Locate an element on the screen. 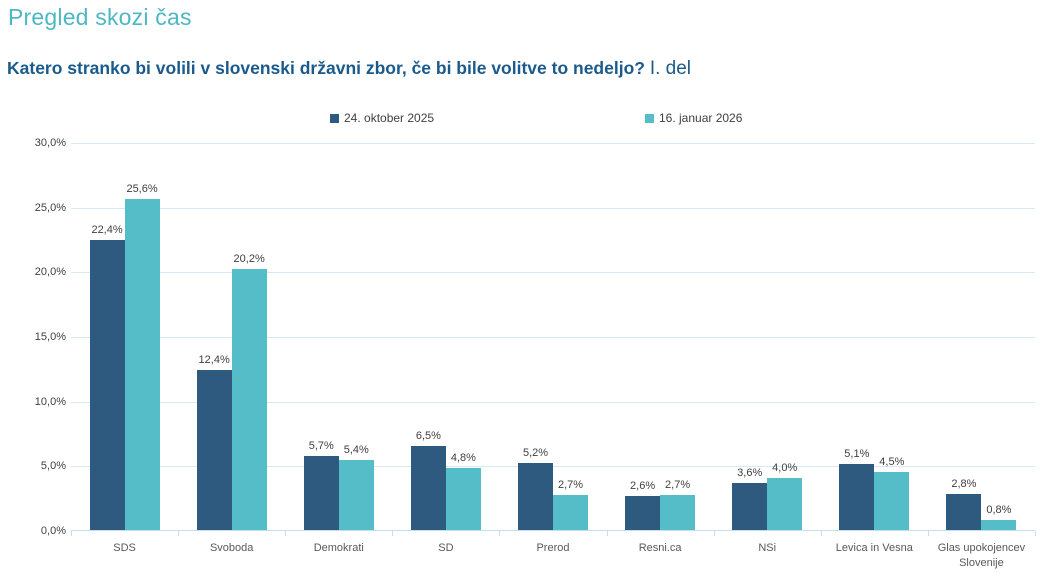 This screenshot has width=1043, height=576. y-axis-tick-label: 15,0% is located at coordinates (50, 337).